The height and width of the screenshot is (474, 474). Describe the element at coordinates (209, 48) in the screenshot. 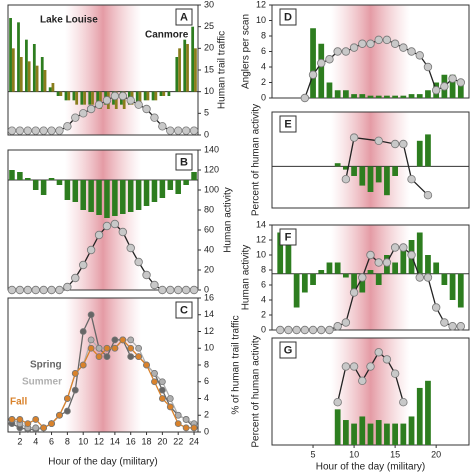

I see `y-tick-label: 20` at that location.